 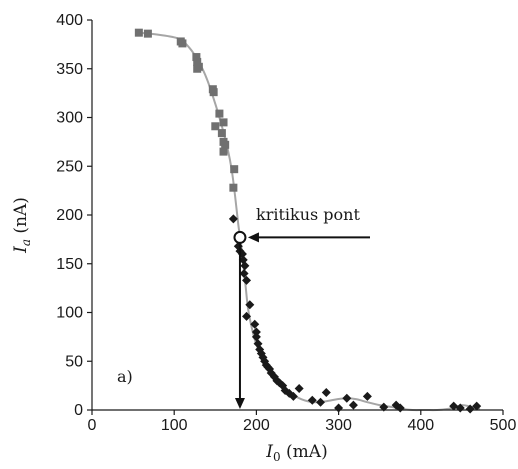 I want to click on y-axis-title: Ia (nA), so click(x=22, y=225).